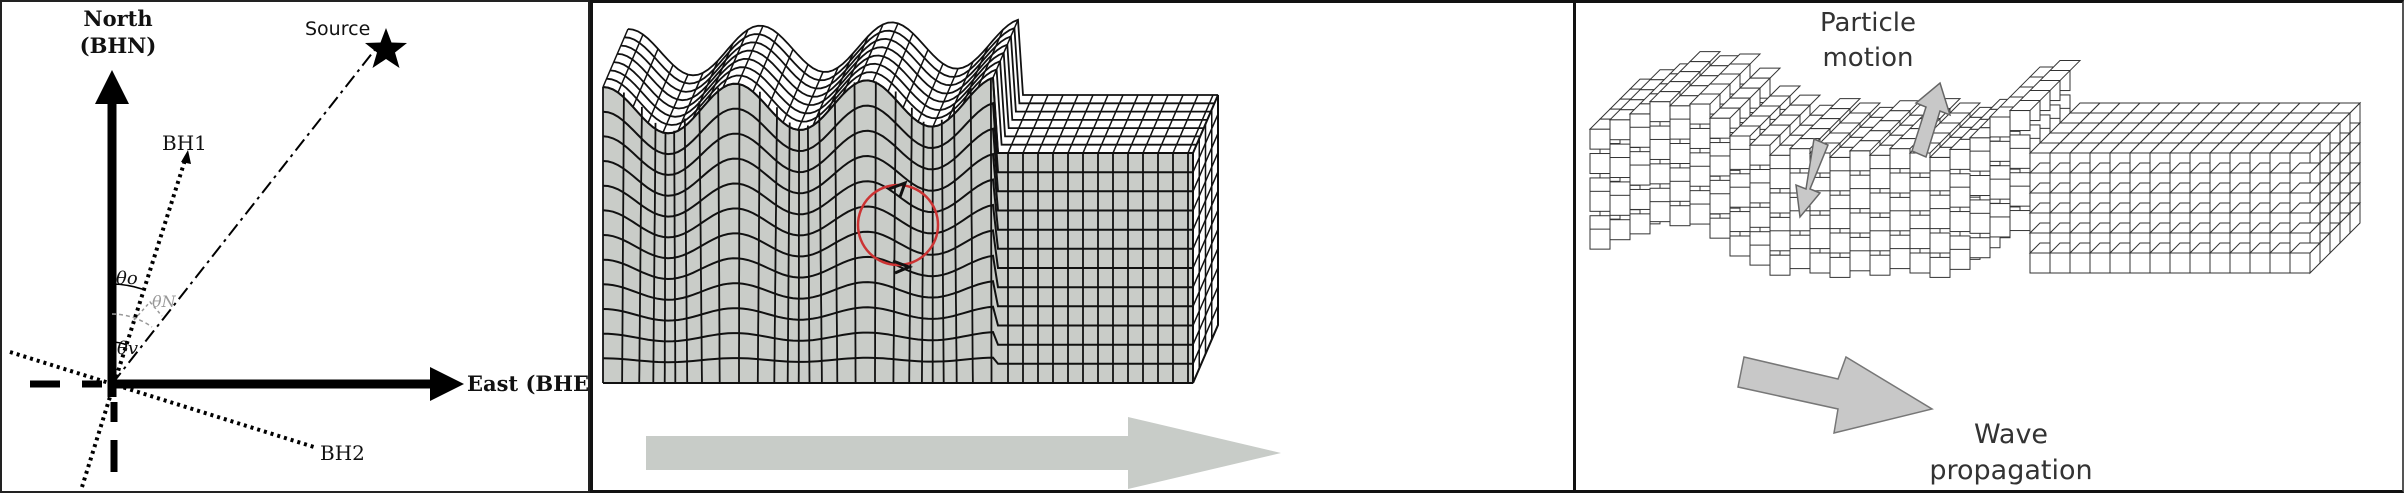 This screenshot has width=2404, height=493. I want to click on bh2-line, so click(162, 399).